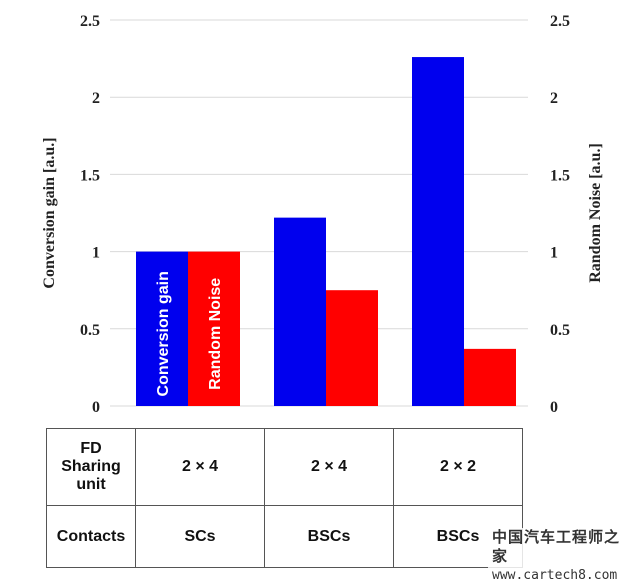 This screenshot has height=585, width=638. I want to click on y-tick-right: 0.5, so click(560, 330).